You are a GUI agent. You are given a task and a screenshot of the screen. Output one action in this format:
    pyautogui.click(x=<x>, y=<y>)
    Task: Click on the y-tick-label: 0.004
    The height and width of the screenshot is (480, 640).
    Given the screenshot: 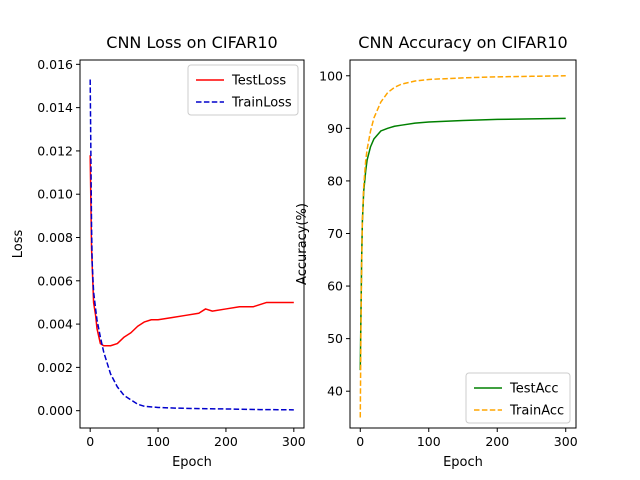 What is the action you would take?
    pyautogui.click(x=55, y=324)
    